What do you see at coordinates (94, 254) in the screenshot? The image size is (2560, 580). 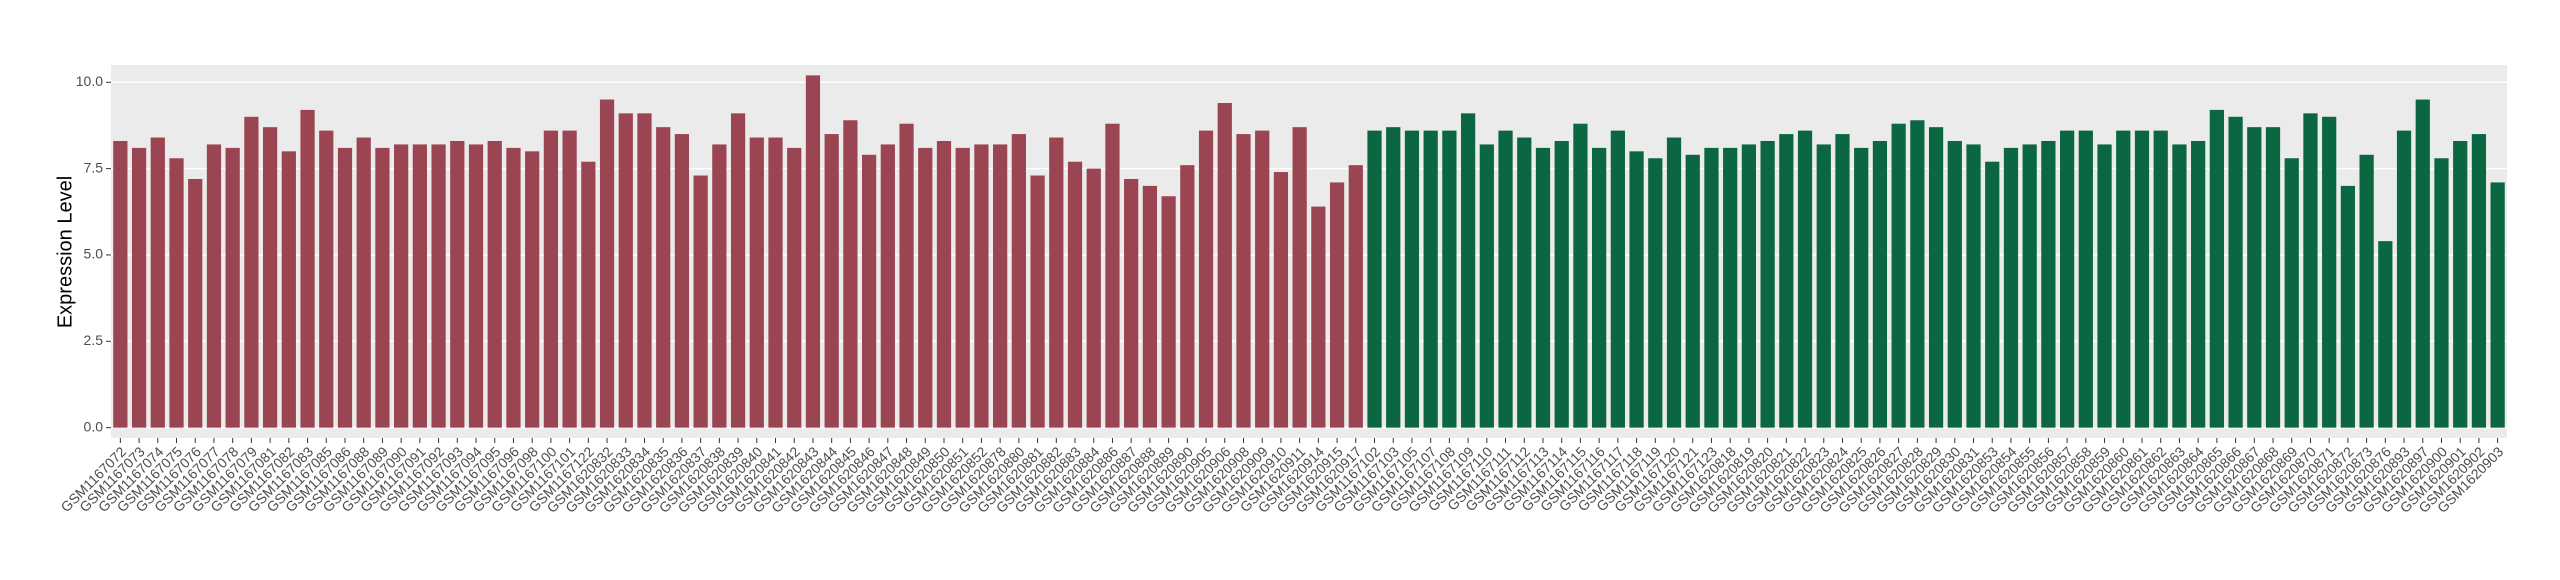 I see `y-tick-label: 5.0` at bounding box center [94, 254].